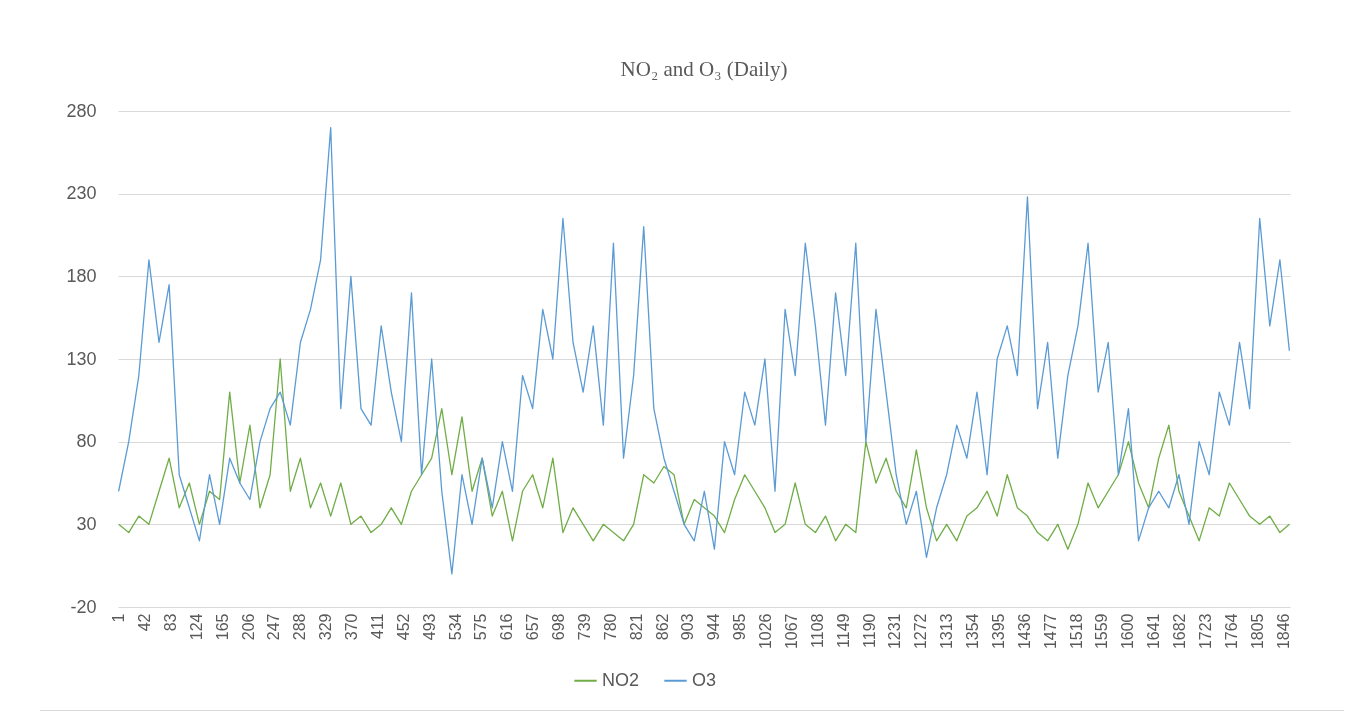 The image size is (1359, 712). Describe the element at coordinates (481, 627) in the screenshot. I see `x-tick-label: 575` at that location.